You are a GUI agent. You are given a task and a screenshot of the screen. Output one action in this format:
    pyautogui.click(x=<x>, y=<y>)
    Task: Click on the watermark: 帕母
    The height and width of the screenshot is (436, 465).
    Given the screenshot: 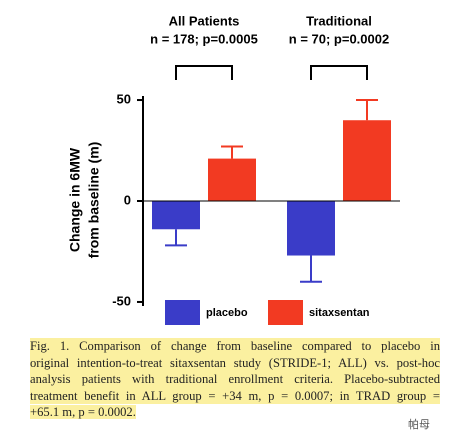 What is the action you would take?
    pyautogui.click(x=419, y=425)
    